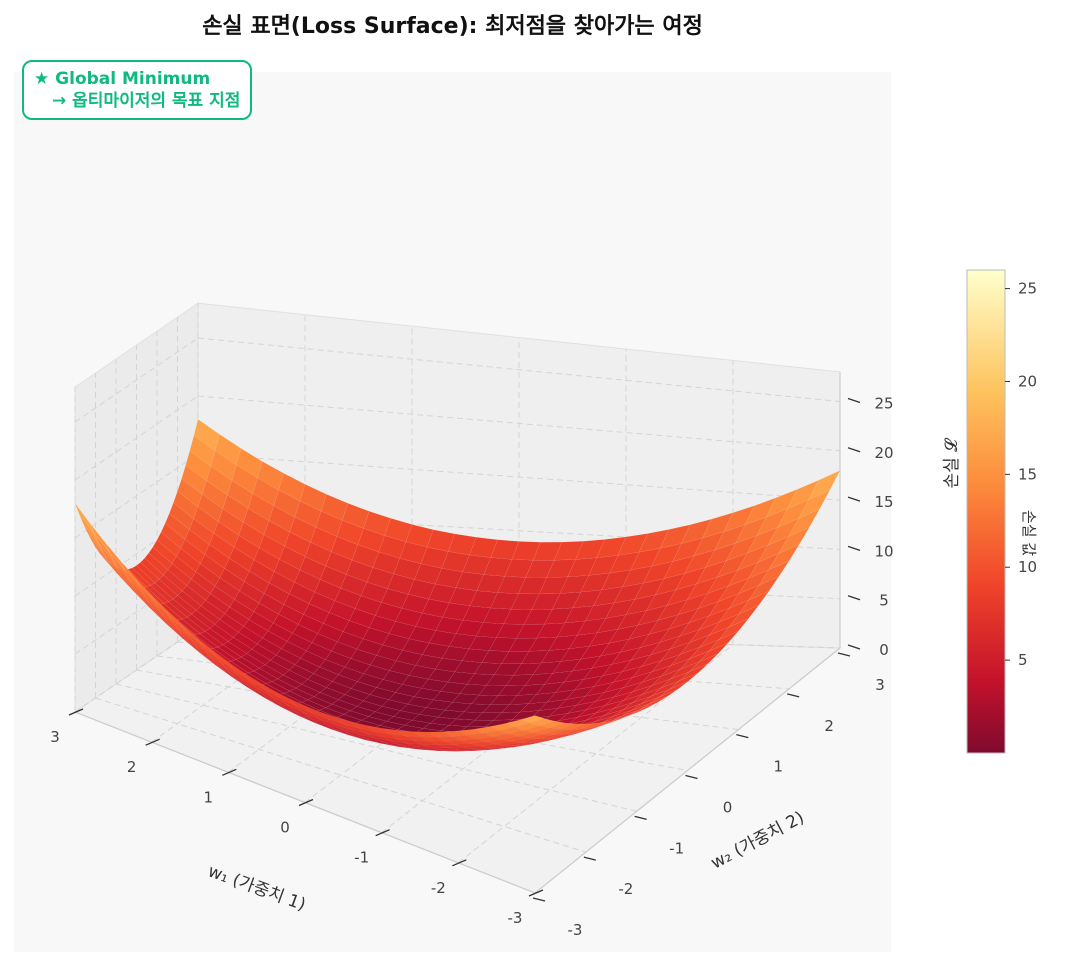  What do you see at coordinates (779, 767) in the screenshot?
I see `w2-tick-label: 1` at bounding box center [779, 767].